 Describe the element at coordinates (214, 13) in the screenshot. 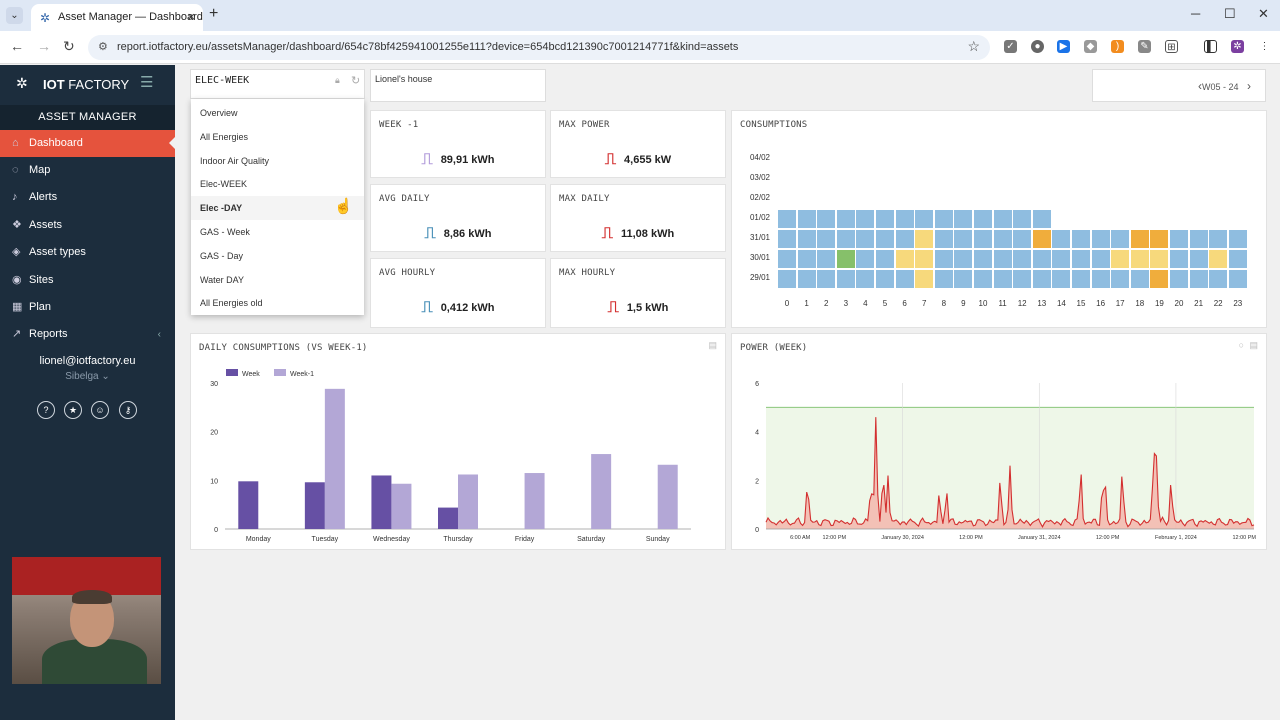

I see `new-tab-icon: +` at that location.